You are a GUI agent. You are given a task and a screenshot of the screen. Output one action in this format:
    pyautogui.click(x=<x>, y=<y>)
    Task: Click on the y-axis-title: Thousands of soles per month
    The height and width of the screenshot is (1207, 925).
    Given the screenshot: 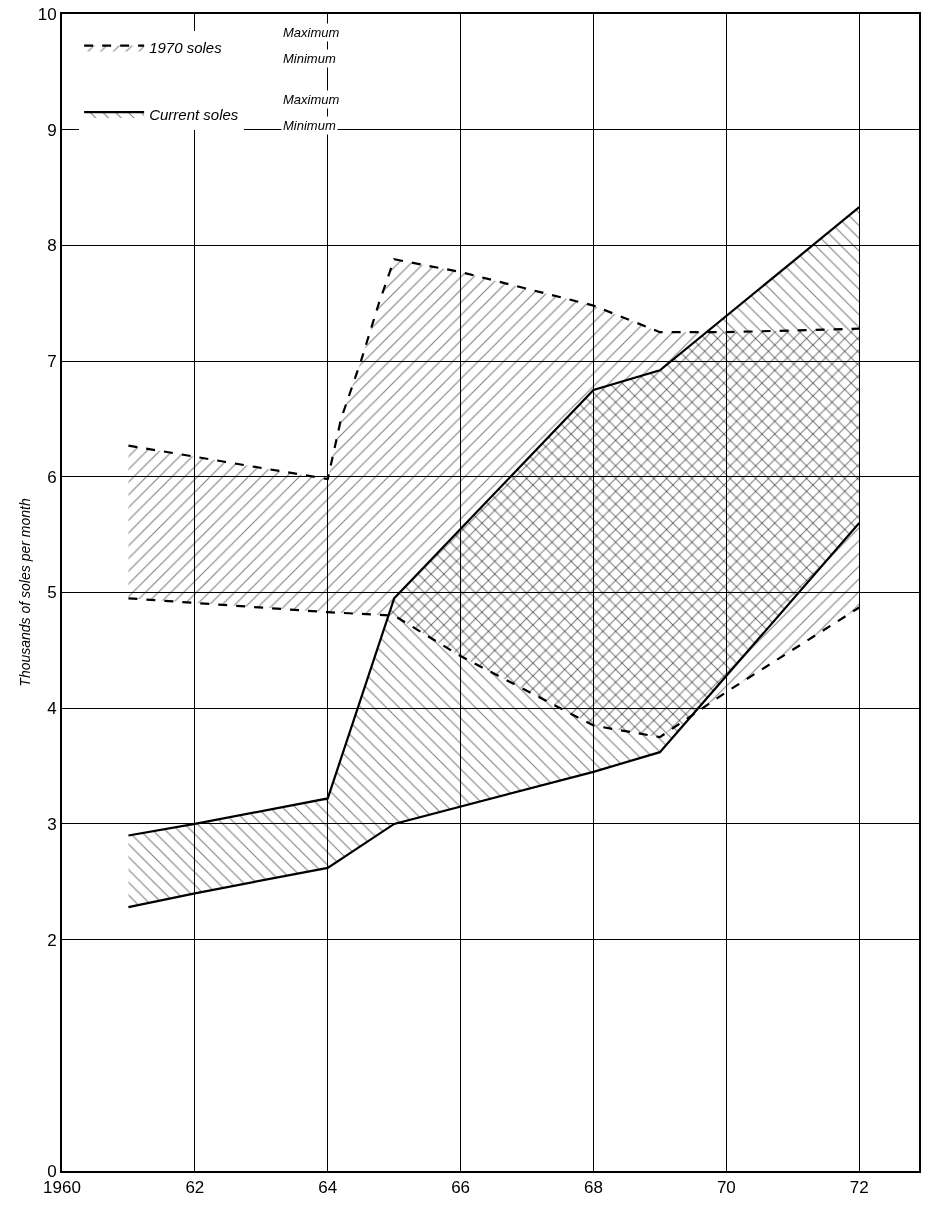 What is the action you would take?
    pyautogui.click(x=24, y=592)
    